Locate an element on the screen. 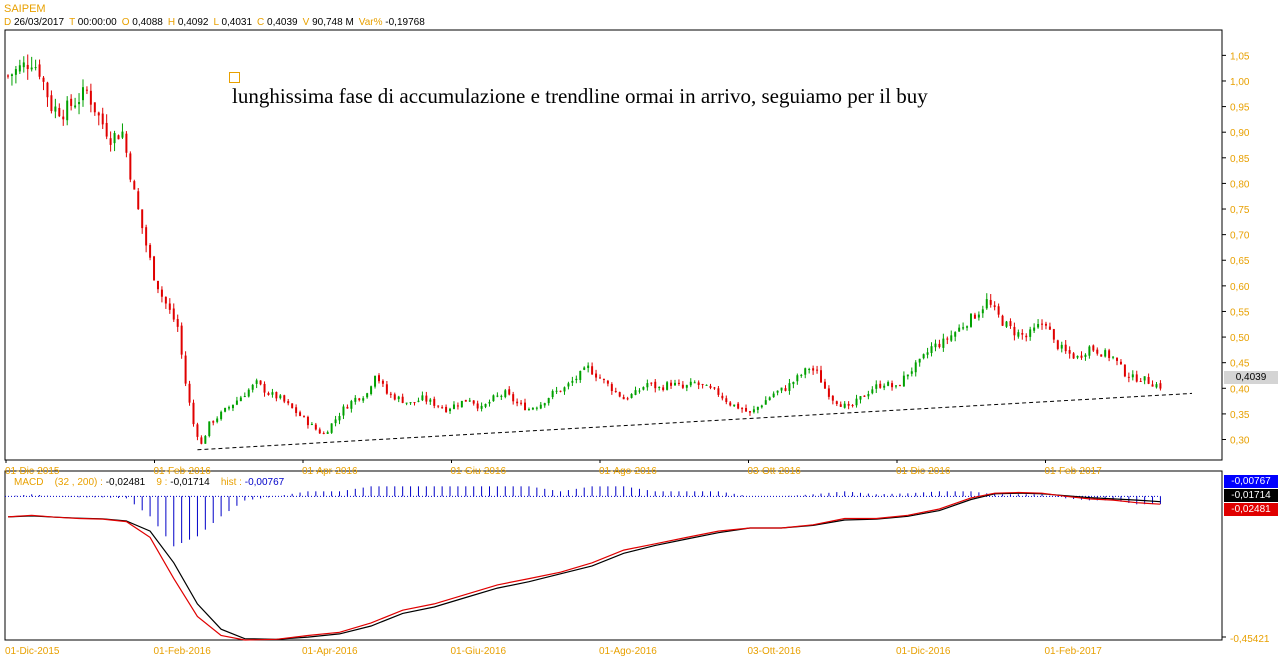 The image size is (1278, 668). ohlc-value: -0,19768 is located at coordinates (405, 22).